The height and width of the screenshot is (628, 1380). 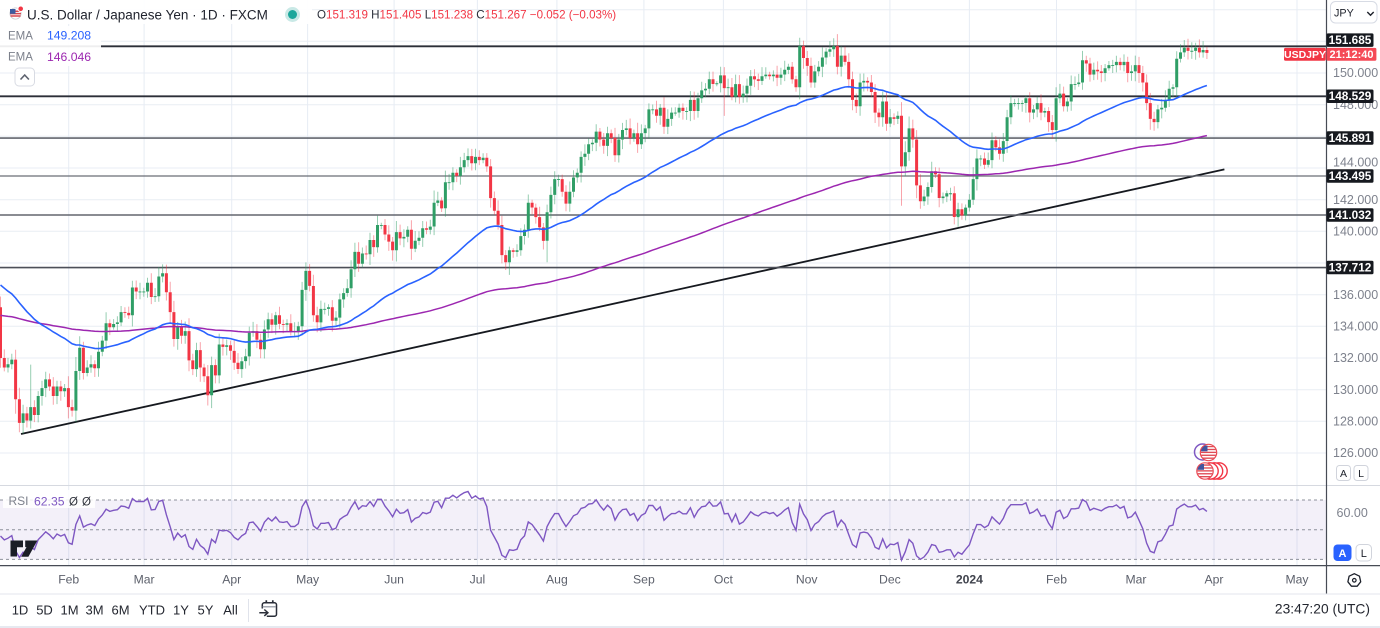 What do you see at coordinates (44, 610) in the screenshot?
I see `svg-text: 5D` at bounding box center [44, 610].